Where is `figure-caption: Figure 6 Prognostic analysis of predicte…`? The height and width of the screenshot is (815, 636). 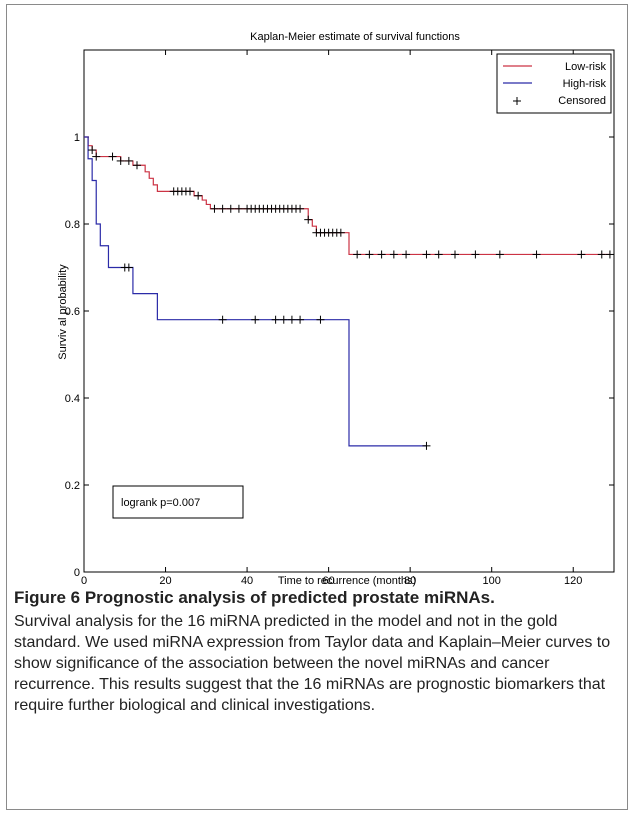
figure-caption: Figure 6 Prognostic analysis of predicte… is located at coordinates (316, 652).